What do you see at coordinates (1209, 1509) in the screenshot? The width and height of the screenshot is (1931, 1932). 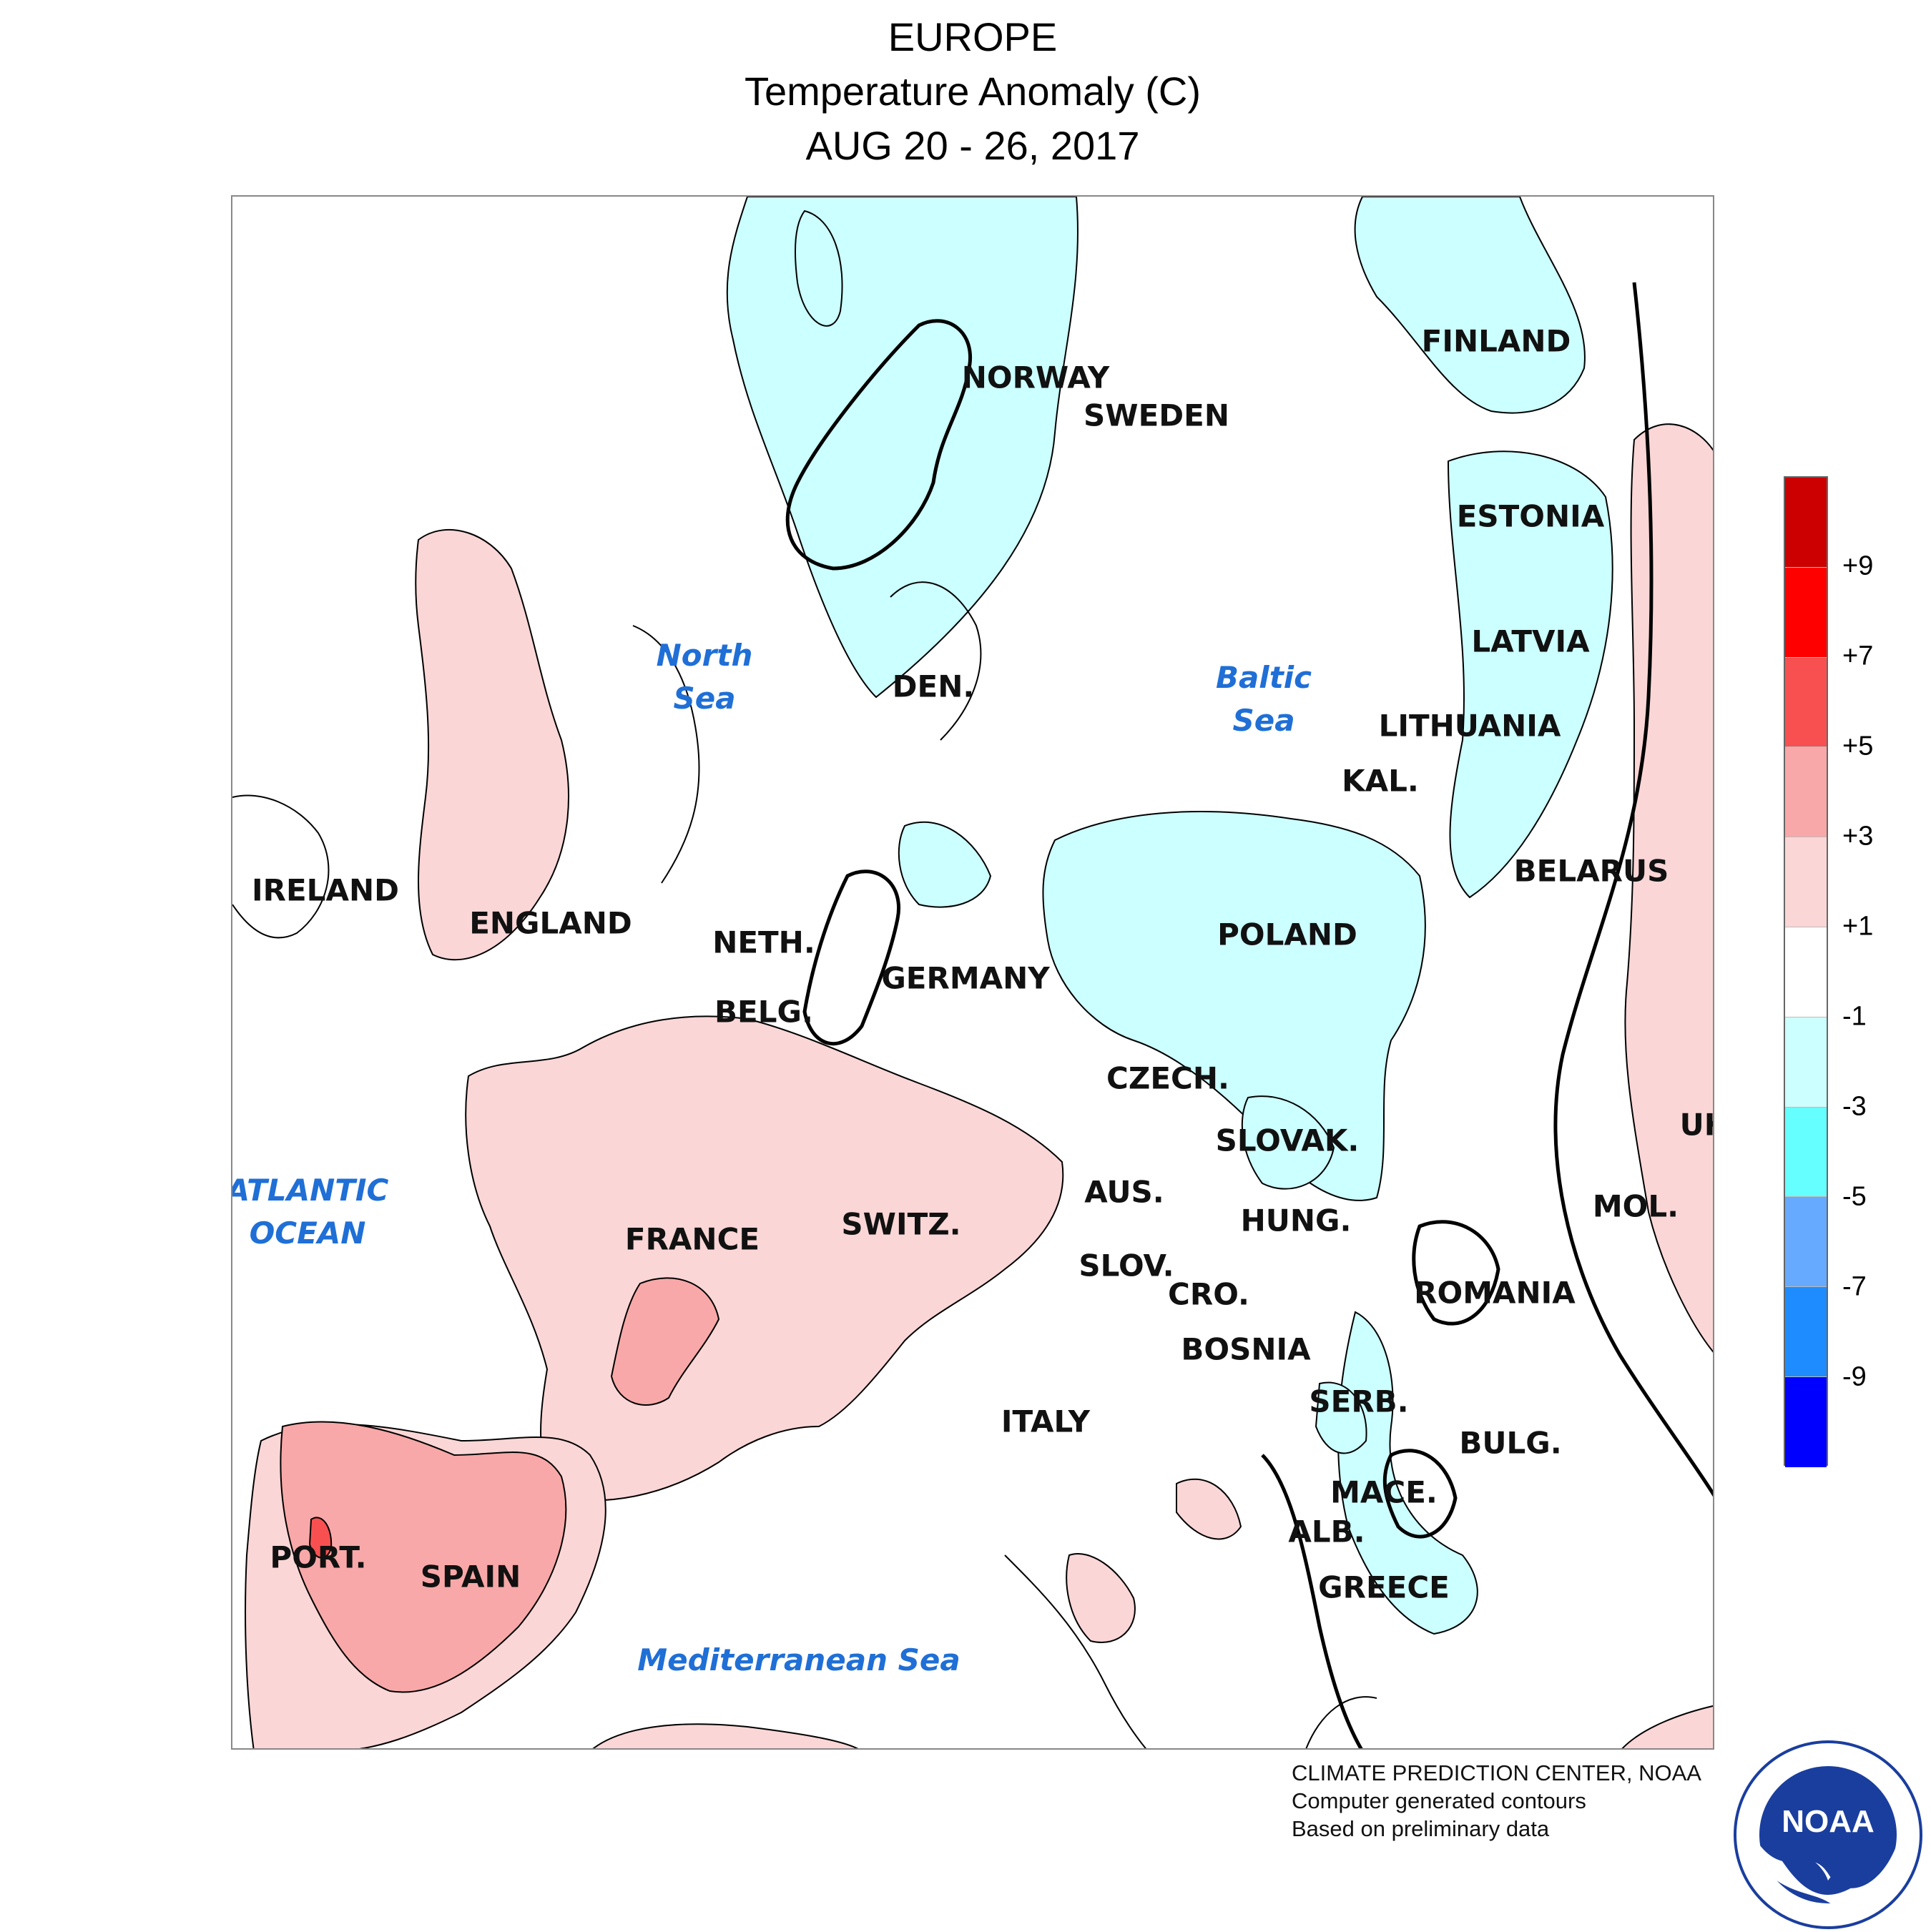 I see `croatia-warm-region` at bounding box center [1209, 1509].